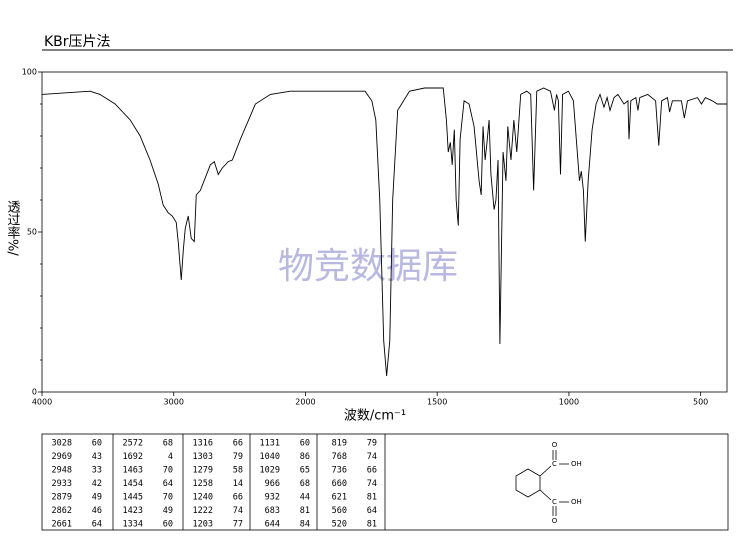 Image resolution: width=737 pixels, height=539 pixels. What do you see at coordinates (174, 402) in the screenshot?
I see `x-tick-label: 3000` at bounding box center [174, 402].